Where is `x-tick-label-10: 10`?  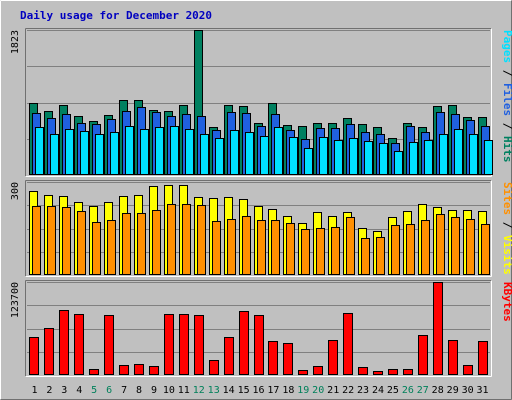
x-tick-label-10: 10 is located at coordinates (169, 390).